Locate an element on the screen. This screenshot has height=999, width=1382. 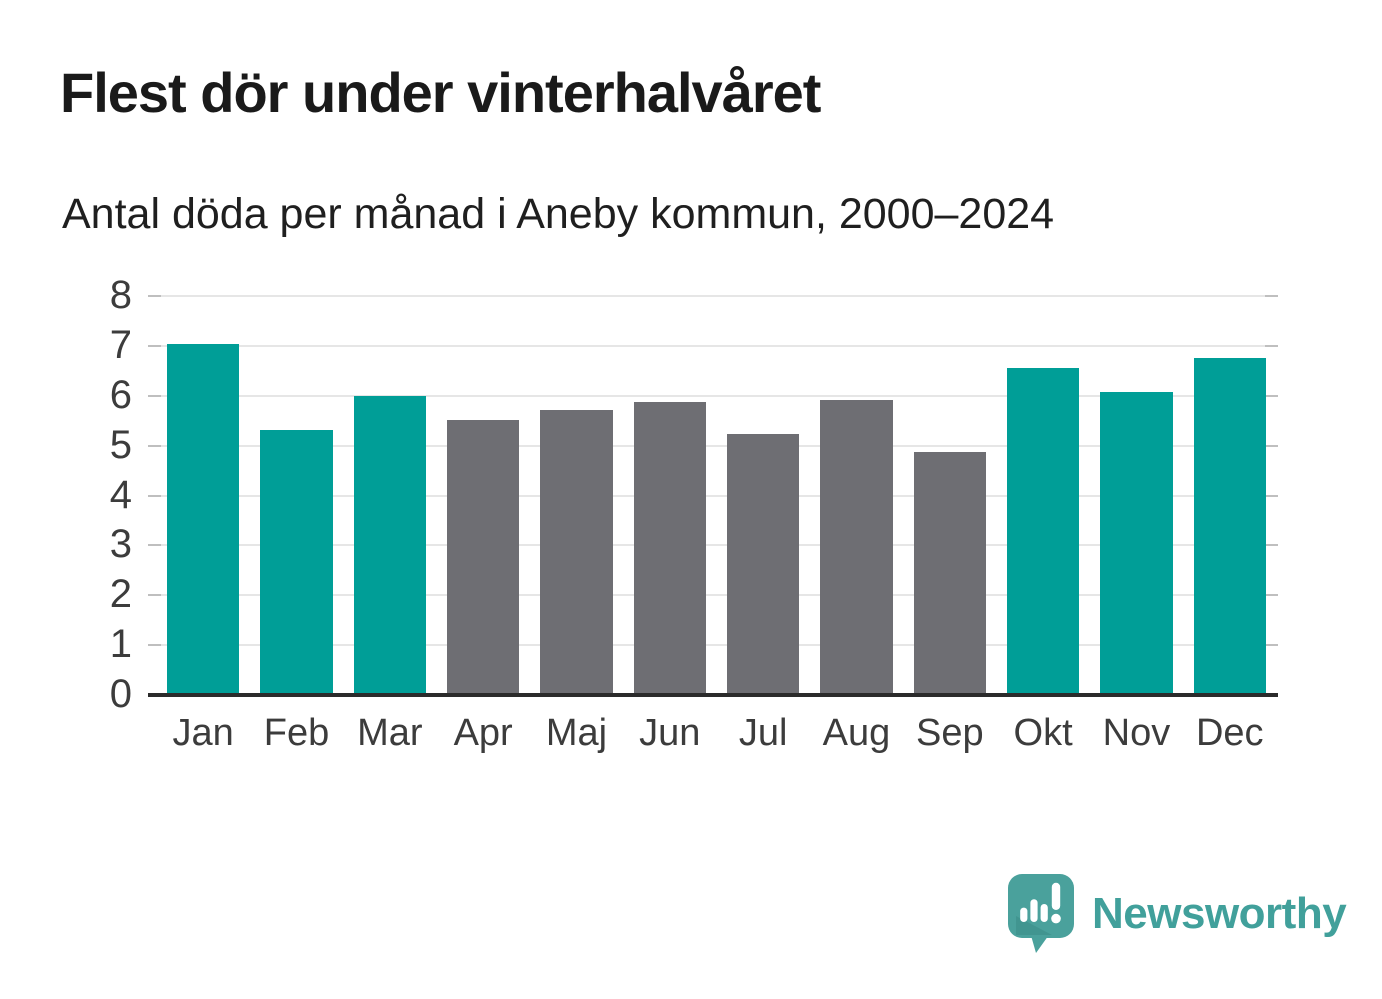
gridline-y8 is located at coordinates (713, 296).